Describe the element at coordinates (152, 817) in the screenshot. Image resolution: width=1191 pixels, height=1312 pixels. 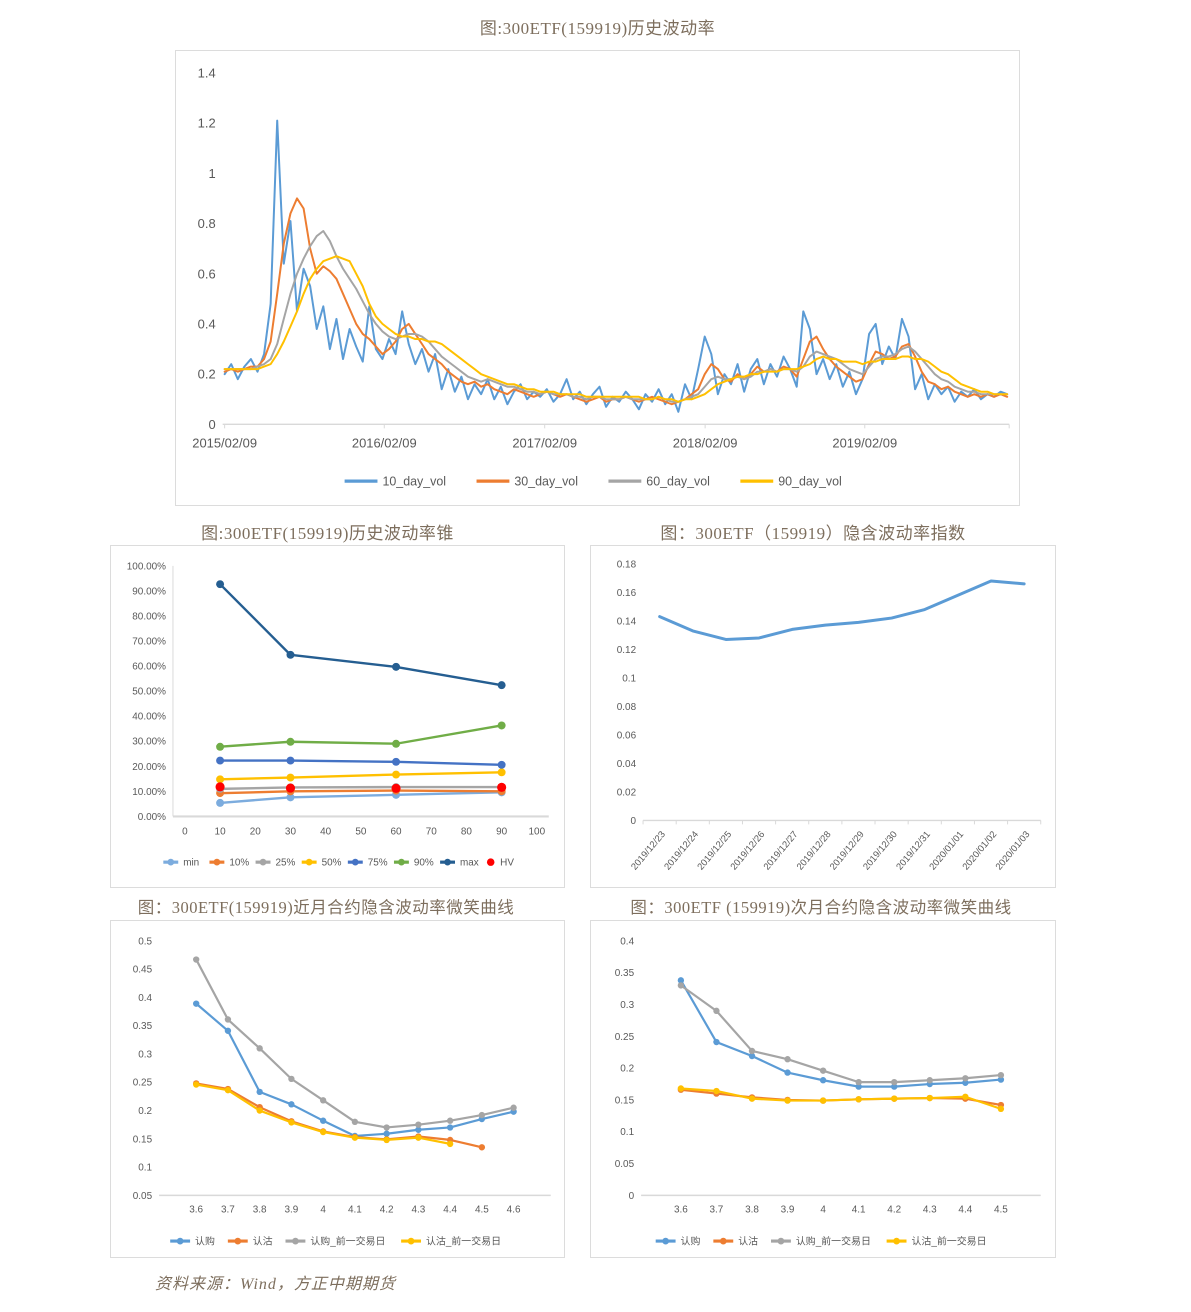
I see `svg-text: 0.00%` at that location.